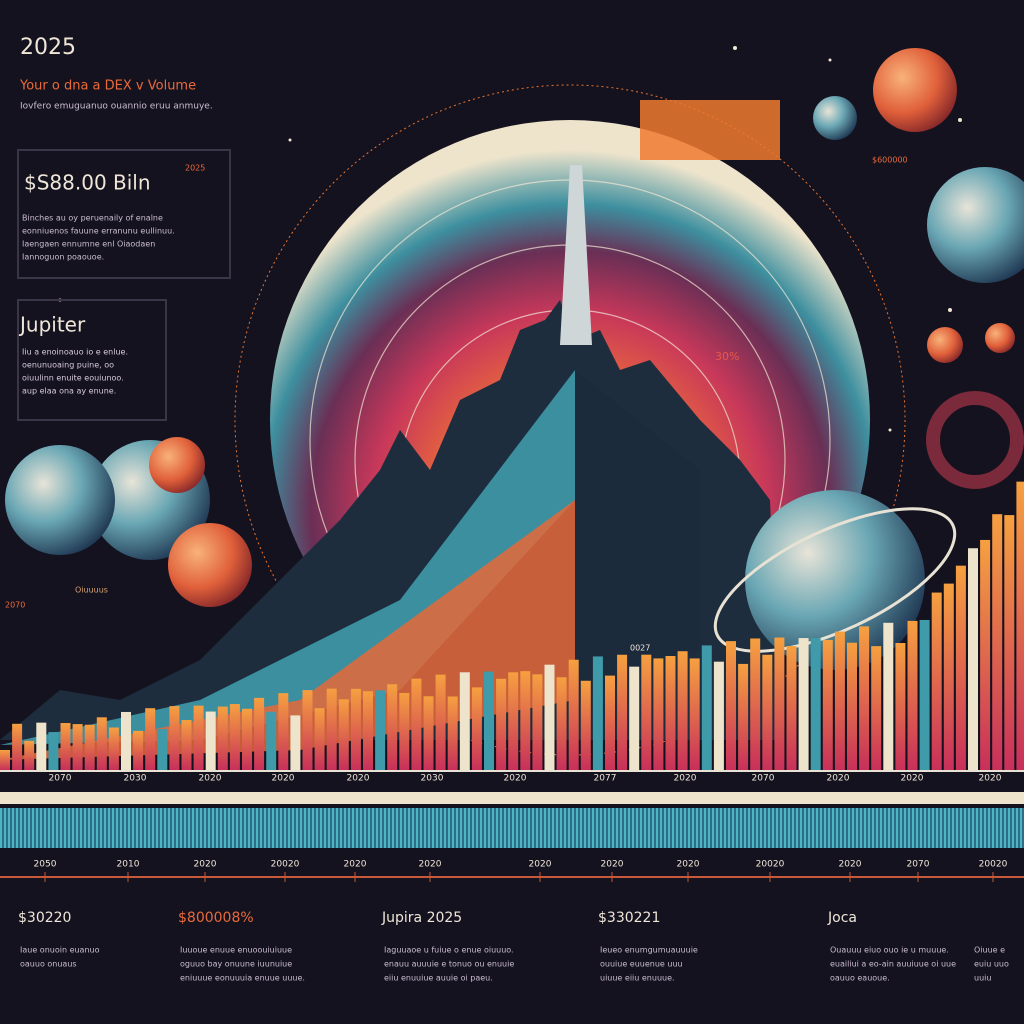 This screenshot has width=1024, height=1024. What do you see at coordinates (449, 950) in the screenshot?
I see `footer-text: Iaguuaoe u fuiue o enue oiuuuo.` at bounding box center [449, 950].